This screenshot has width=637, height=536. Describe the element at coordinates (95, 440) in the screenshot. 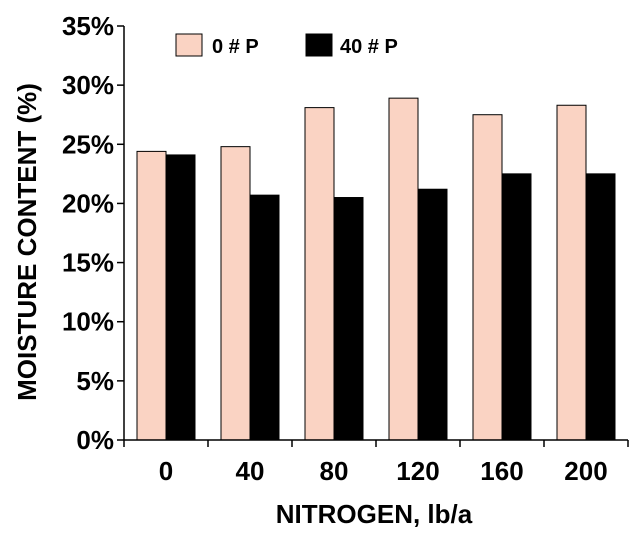

I see `y-tick-label: 0%` at that location.